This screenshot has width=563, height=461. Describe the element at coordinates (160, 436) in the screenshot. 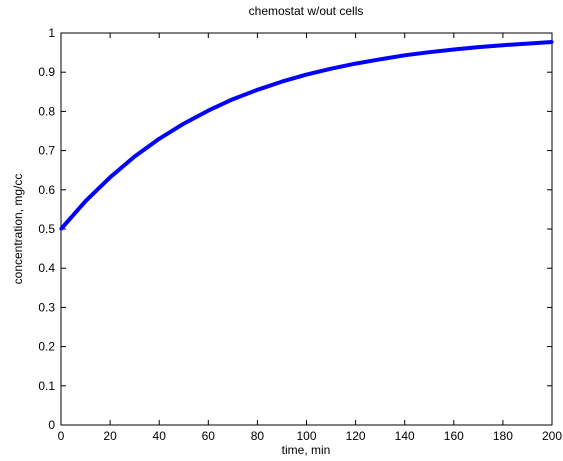

I see `x-tick-label: 40` at that location.